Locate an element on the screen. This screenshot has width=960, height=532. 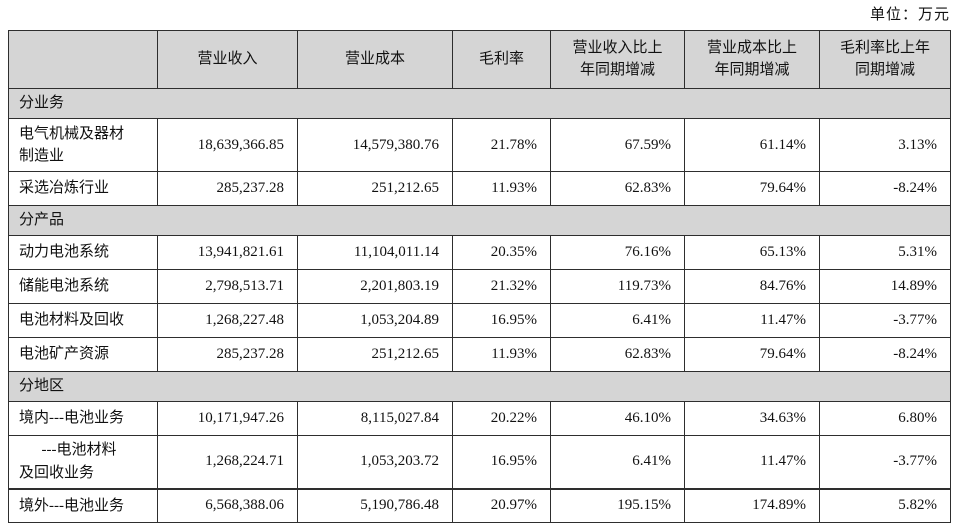
header-gross-margin-yoy-change: 毛利率比上年 同期增减 is located at coordinates (885, 59).